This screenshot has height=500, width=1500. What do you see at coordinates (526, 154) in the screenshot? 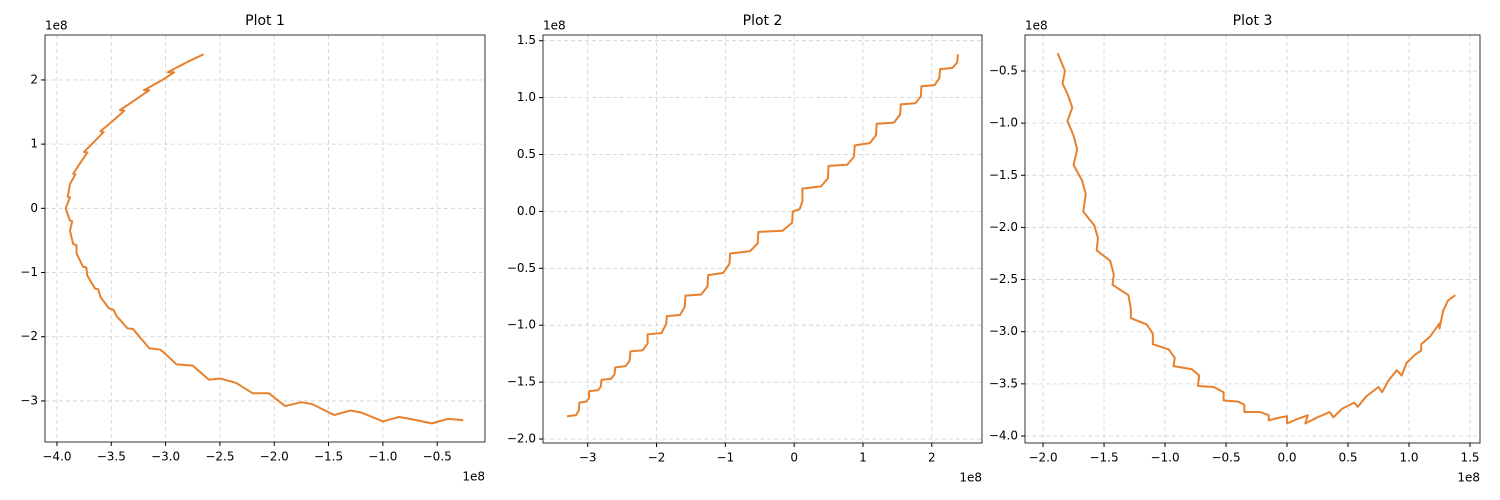
I see `y-tick-label: 0.5` at bounding box center [526, 154].